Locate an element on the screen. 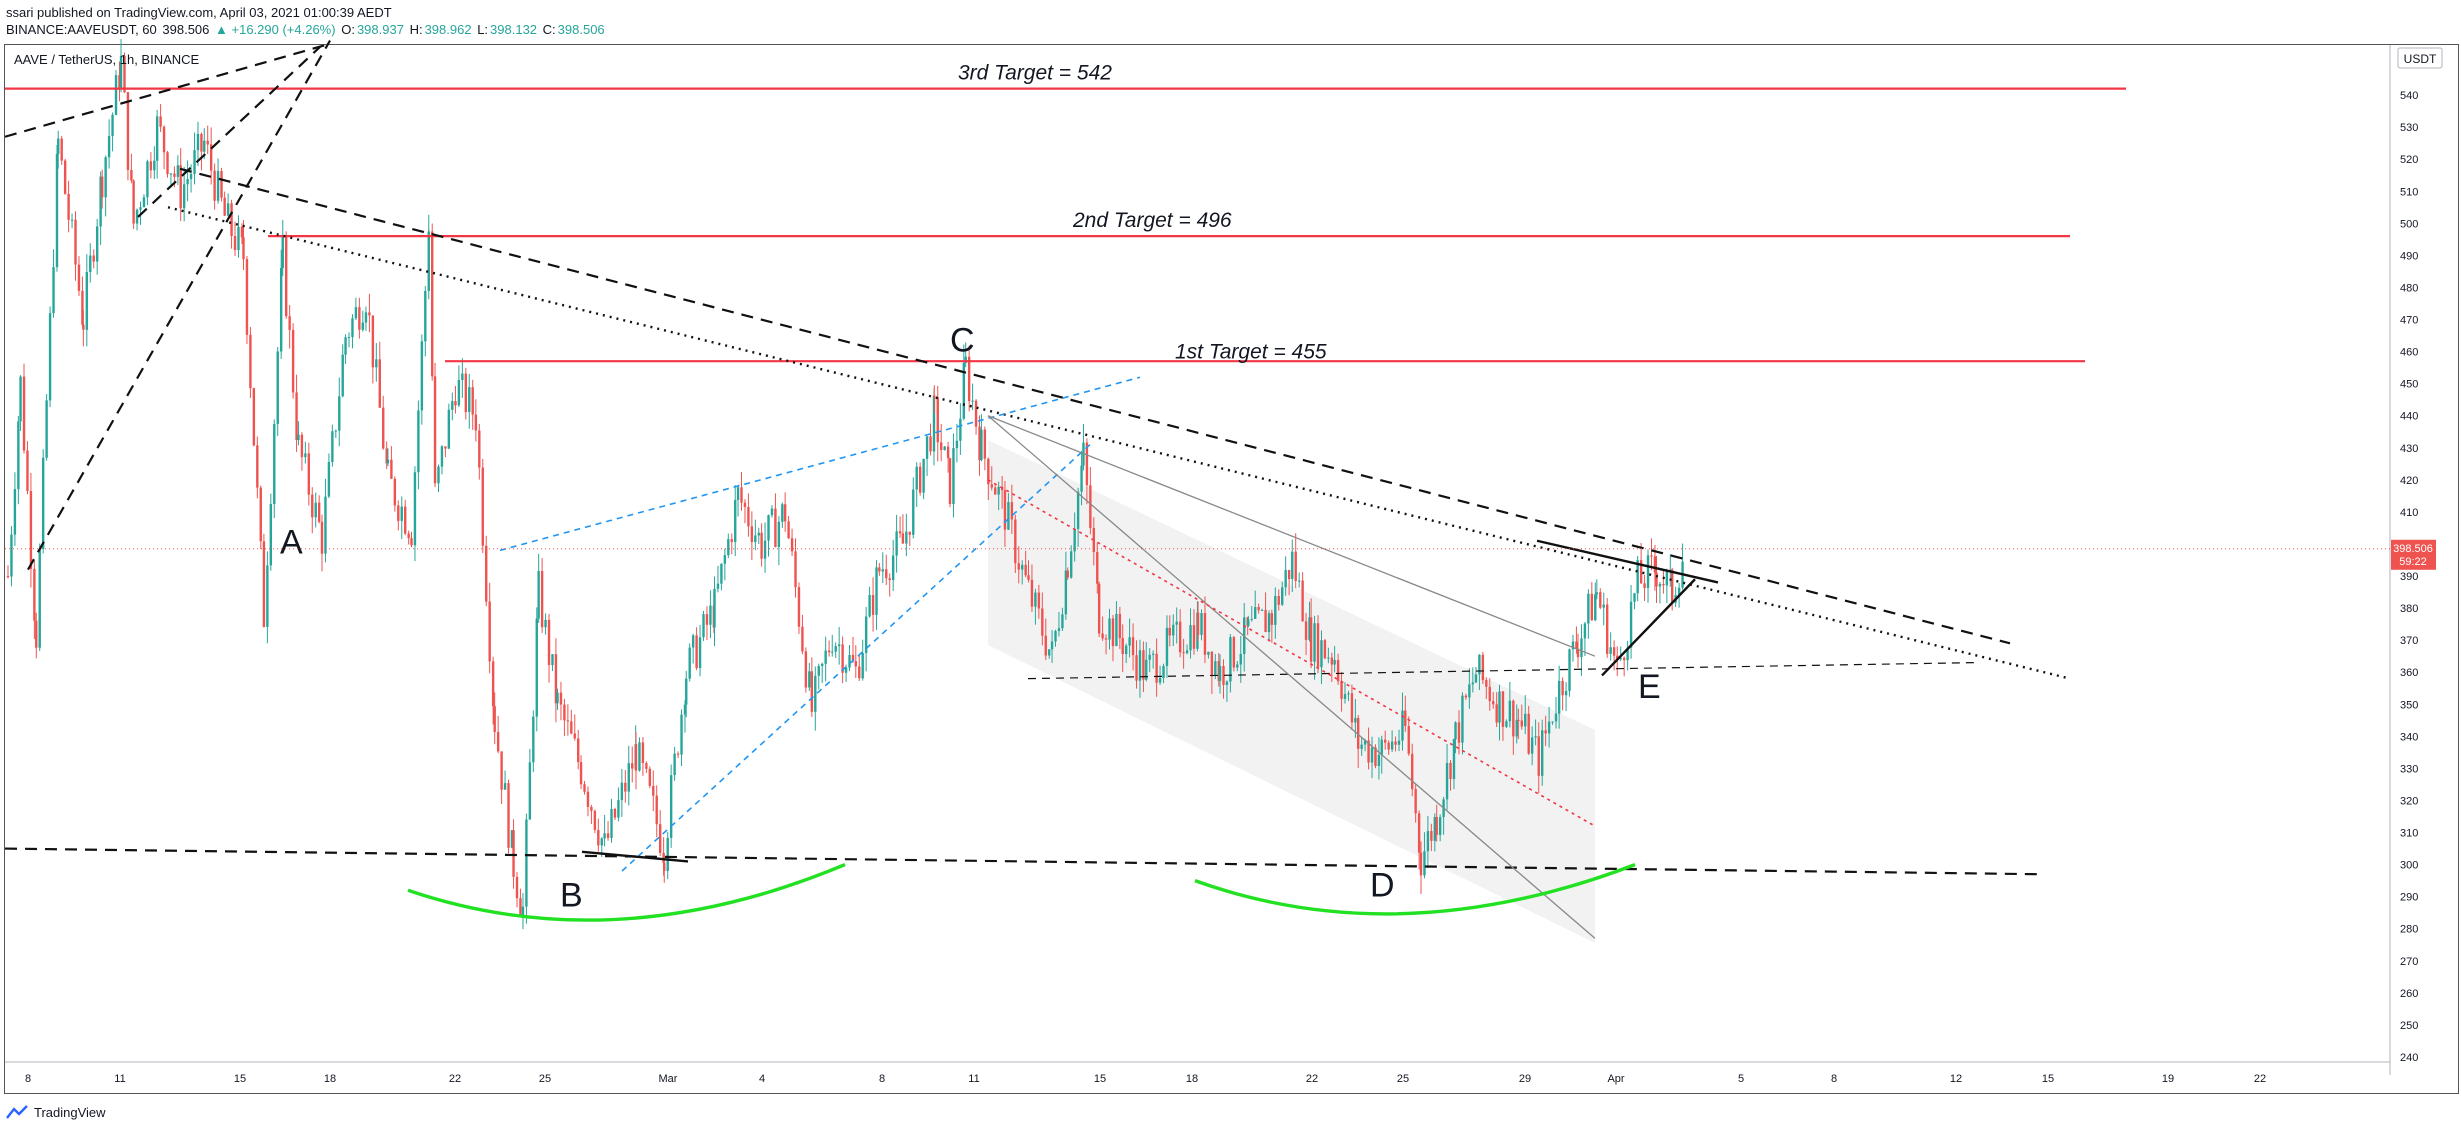  price-tick-label: 260 is located at coordinates (2409, 994).